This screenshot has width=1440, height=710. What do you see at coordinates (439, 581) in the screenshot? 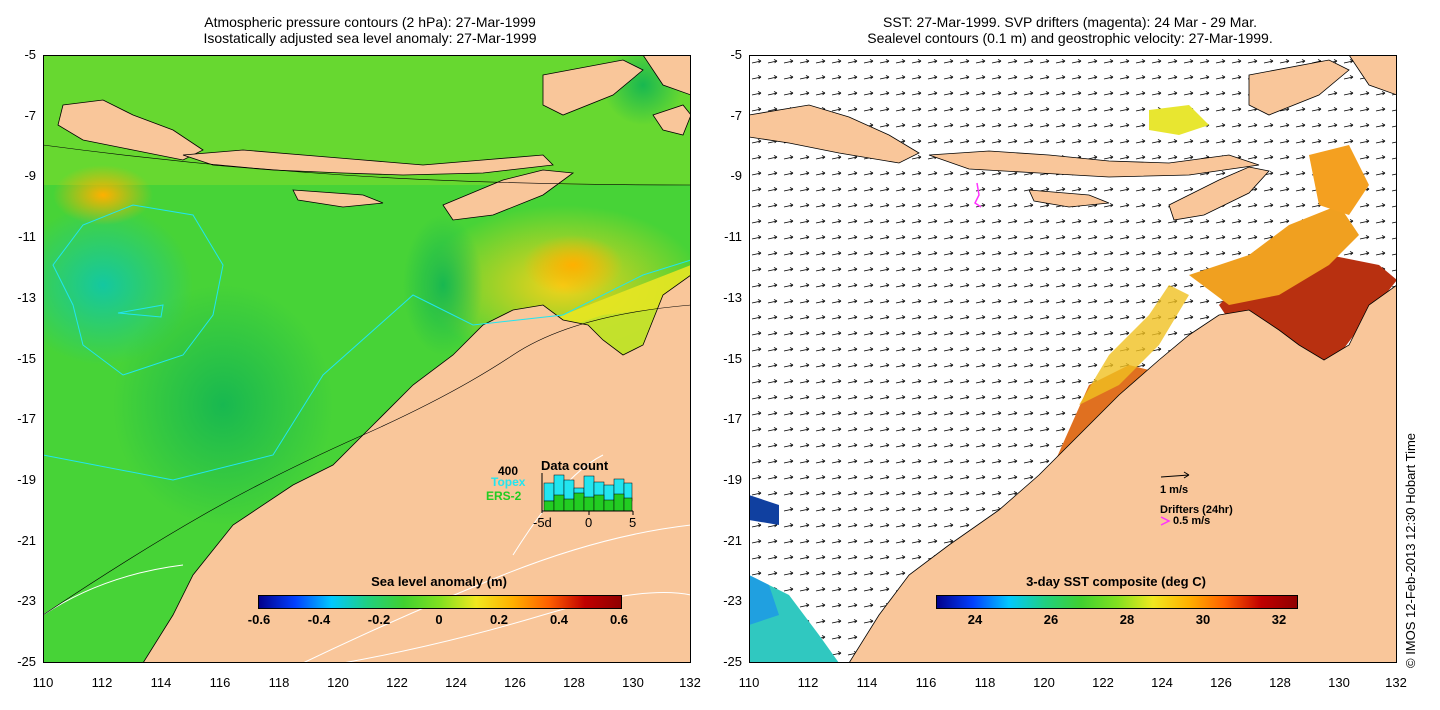
I see `sla-colorbar-title: Sea level anomaly (m)` at bounding box center [439, 581].